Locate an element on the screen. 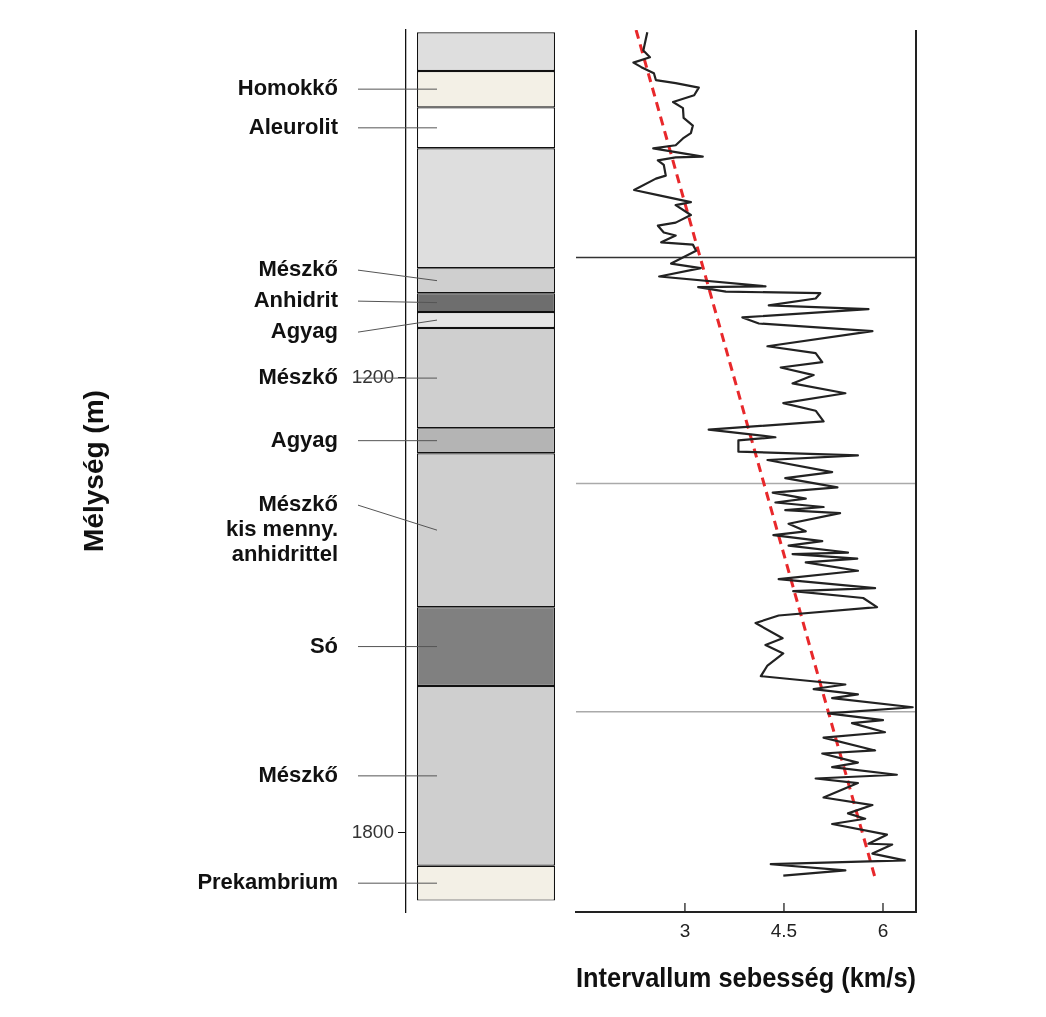 The image size is (1046, 1017). text: Aleurolit is located at coordinates (293, 126).